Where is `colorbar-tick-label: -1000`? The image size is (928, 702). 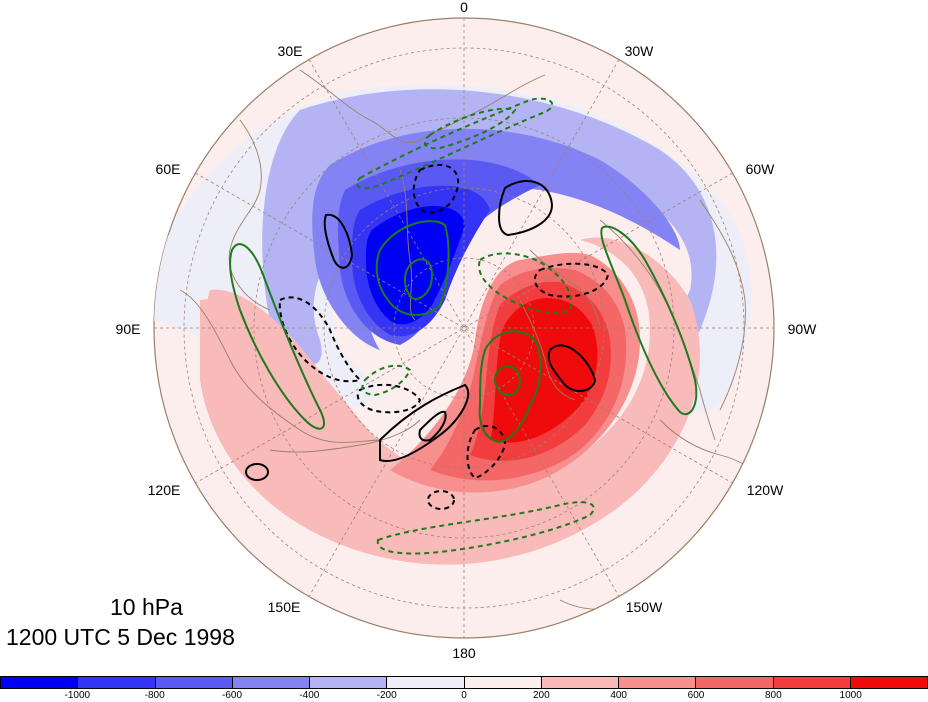 colorbar-tick-label: -1000 is located at coordinates (77, 695).